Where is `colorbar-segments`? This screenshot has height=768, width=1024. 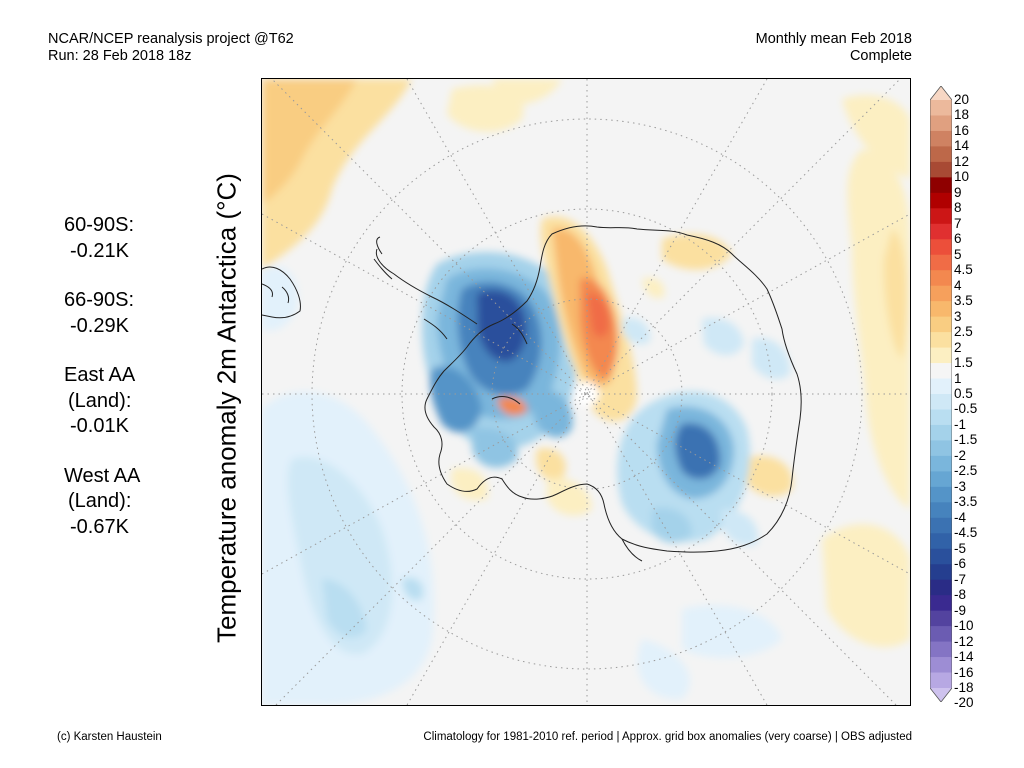
colorbar-segments is located at coordinates (941, 394).